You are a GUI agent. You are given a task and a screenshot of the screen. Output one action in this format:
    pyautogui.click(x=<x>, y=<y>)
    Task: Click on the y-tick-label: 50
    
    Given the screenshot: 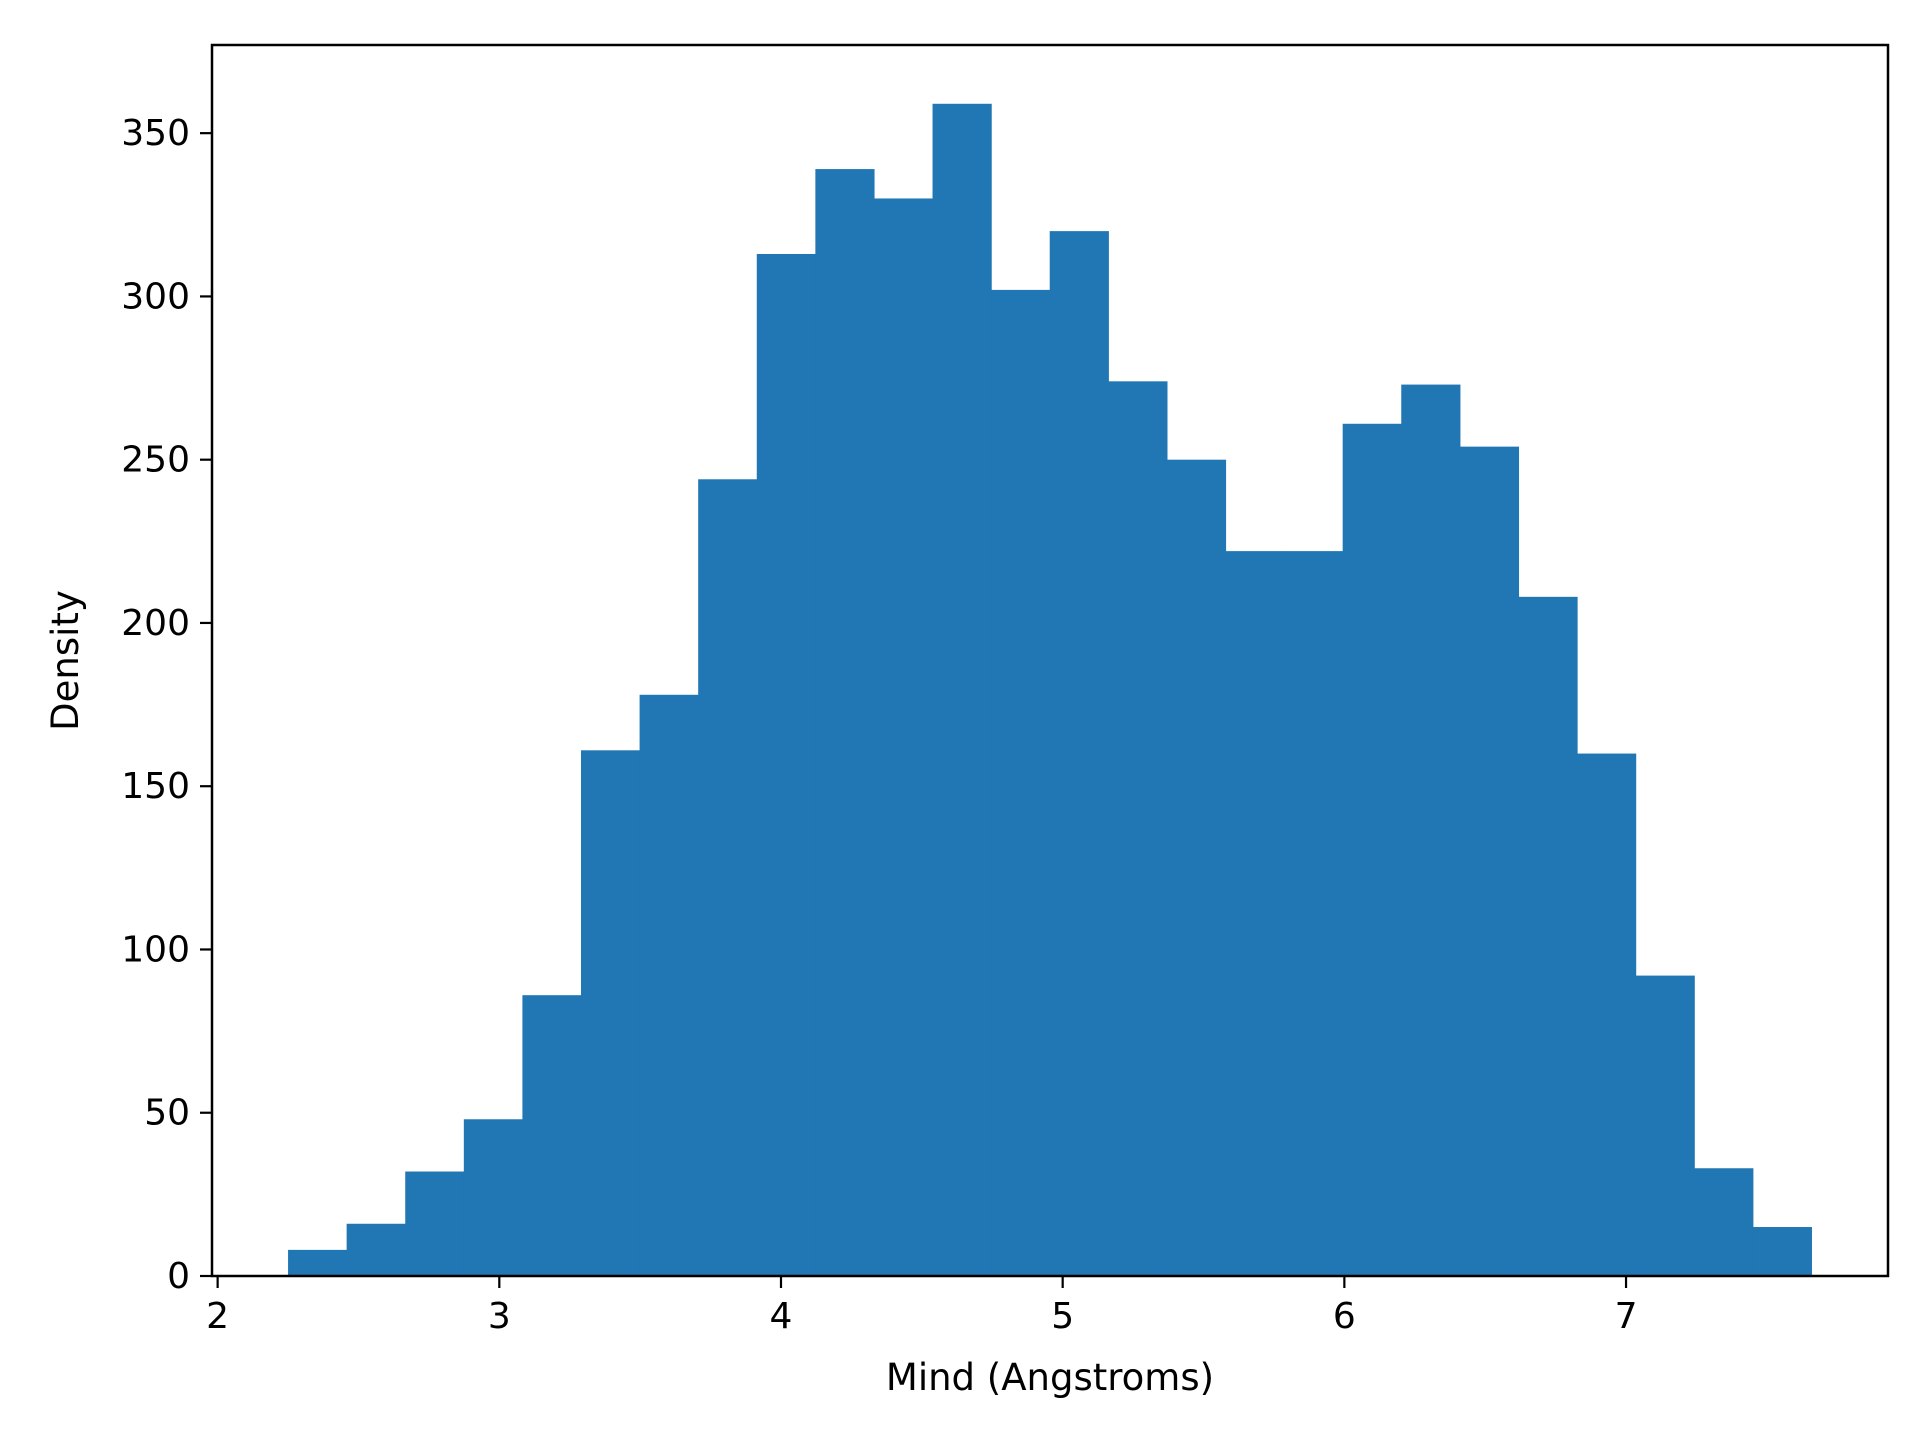 What is the action you would take?
    pyautogui.click(x=167, y=1113)
    